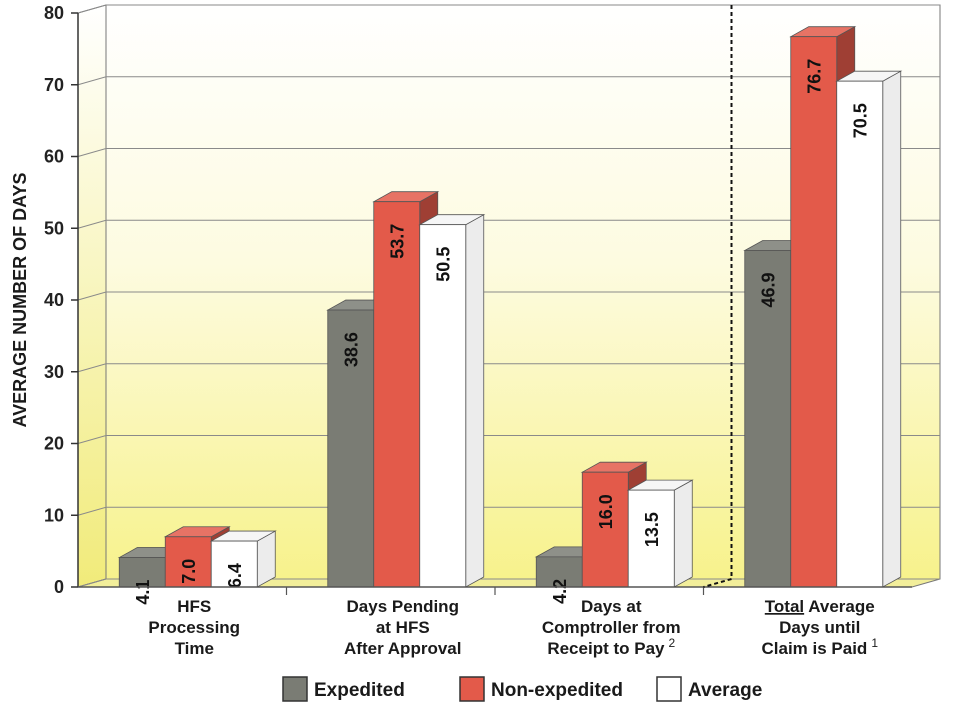 The width and height of the screenshot is (964, 717). I want to click on data-label: 4.2, so click(560, 591).